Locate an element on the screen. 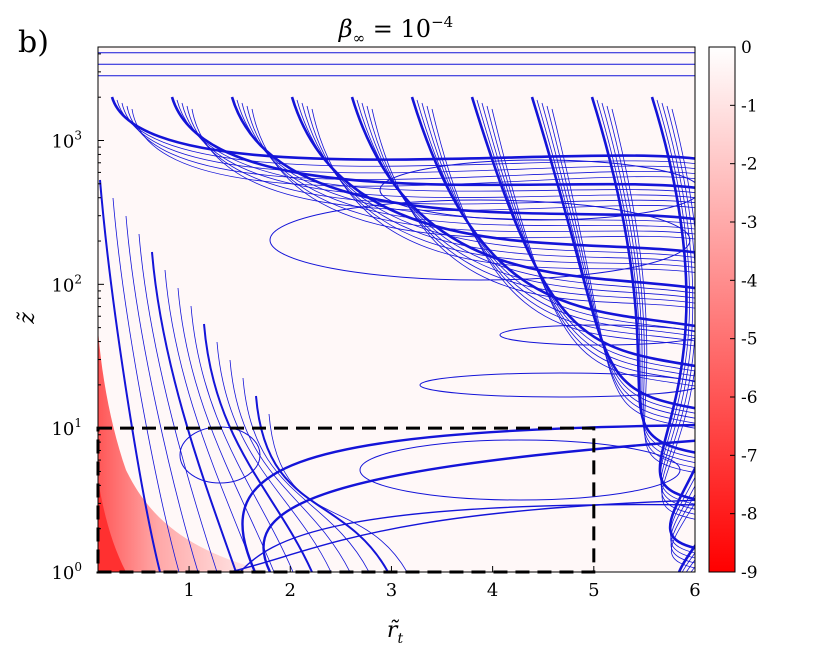  x-tick-label: 2 is located at coordinates (290, 590).